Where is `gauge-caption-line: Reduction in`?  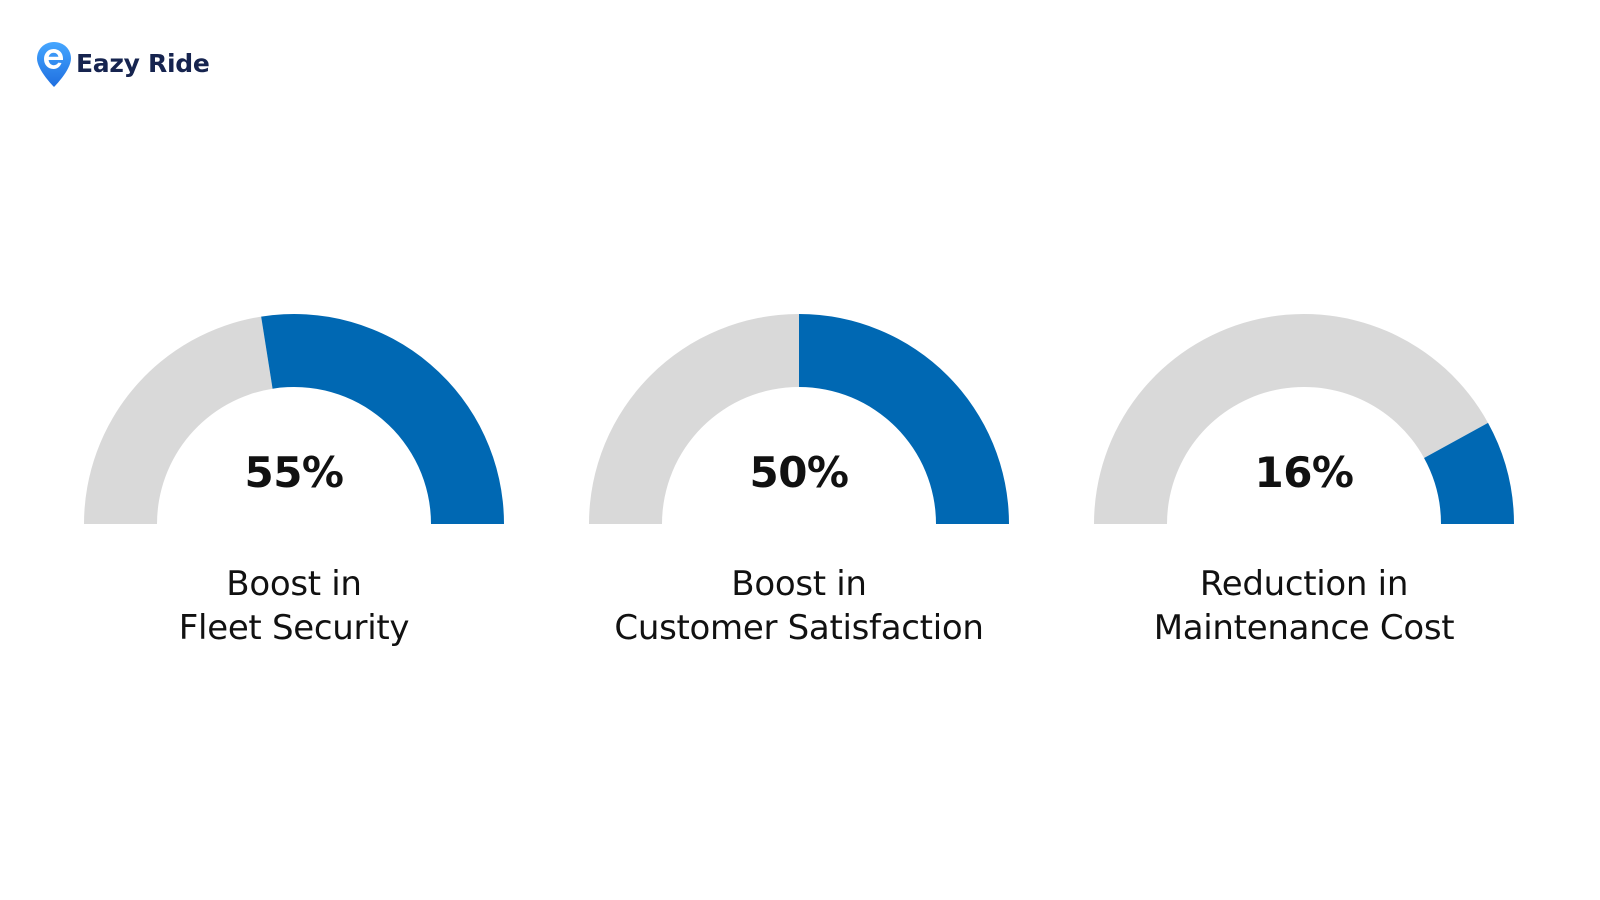
gauge-caption-line: Reduction in is located at coordinates (1304, 584).